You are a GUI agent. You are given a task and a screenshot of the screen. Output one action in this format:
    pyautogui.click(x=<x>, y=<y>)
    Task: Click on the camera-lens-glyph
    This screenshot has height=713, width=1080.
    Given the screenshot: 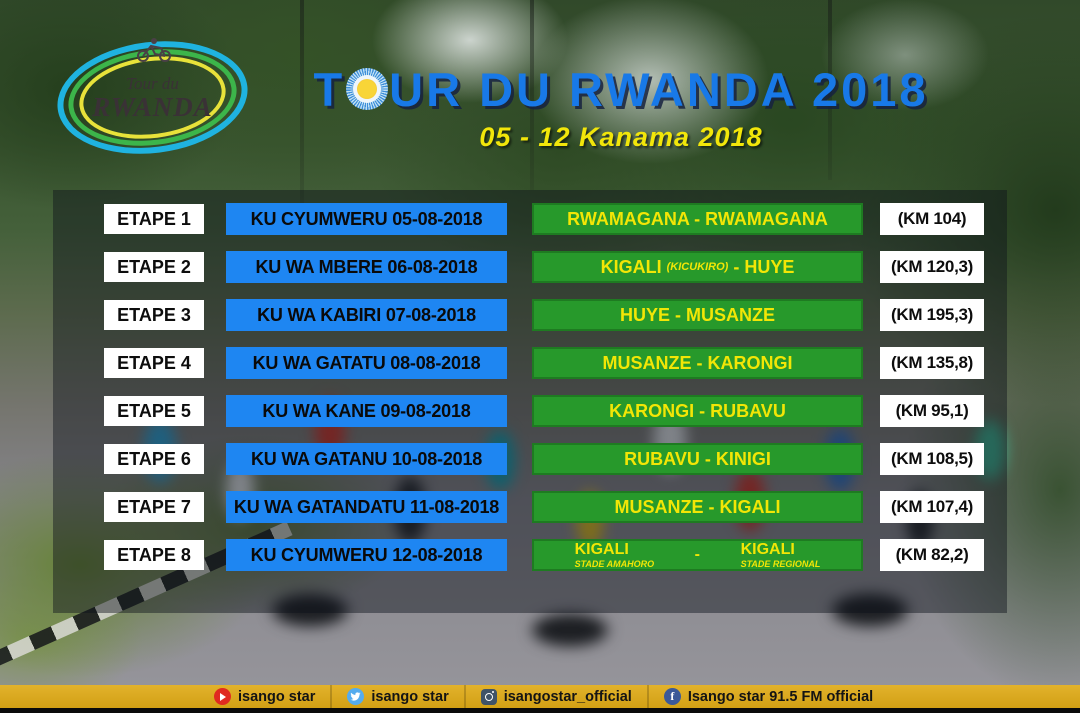 What is the action you would take?
    pyautogui.click(x=488, y=696)
    